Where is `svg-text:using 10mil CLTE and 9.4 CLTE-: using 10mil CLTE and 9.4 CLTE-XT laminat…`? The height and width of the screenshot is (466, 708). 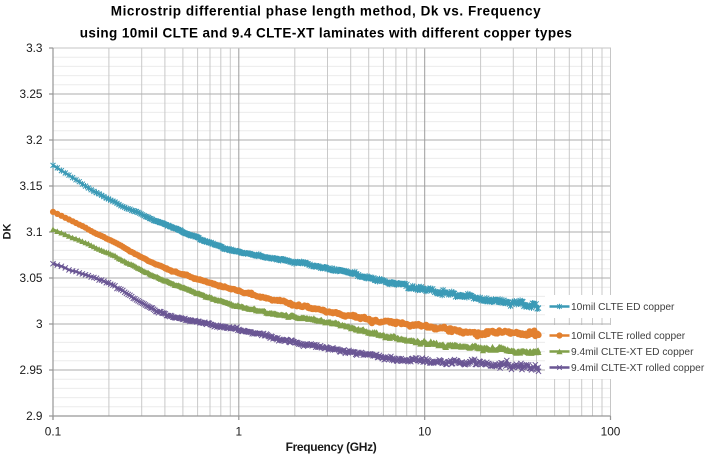
svg-text:using 10mil CLTE and 9.4 CLTE-: using 10mil CLTE and 9.4 CLTE-XT laminat… is located at coordinates (326, 33).